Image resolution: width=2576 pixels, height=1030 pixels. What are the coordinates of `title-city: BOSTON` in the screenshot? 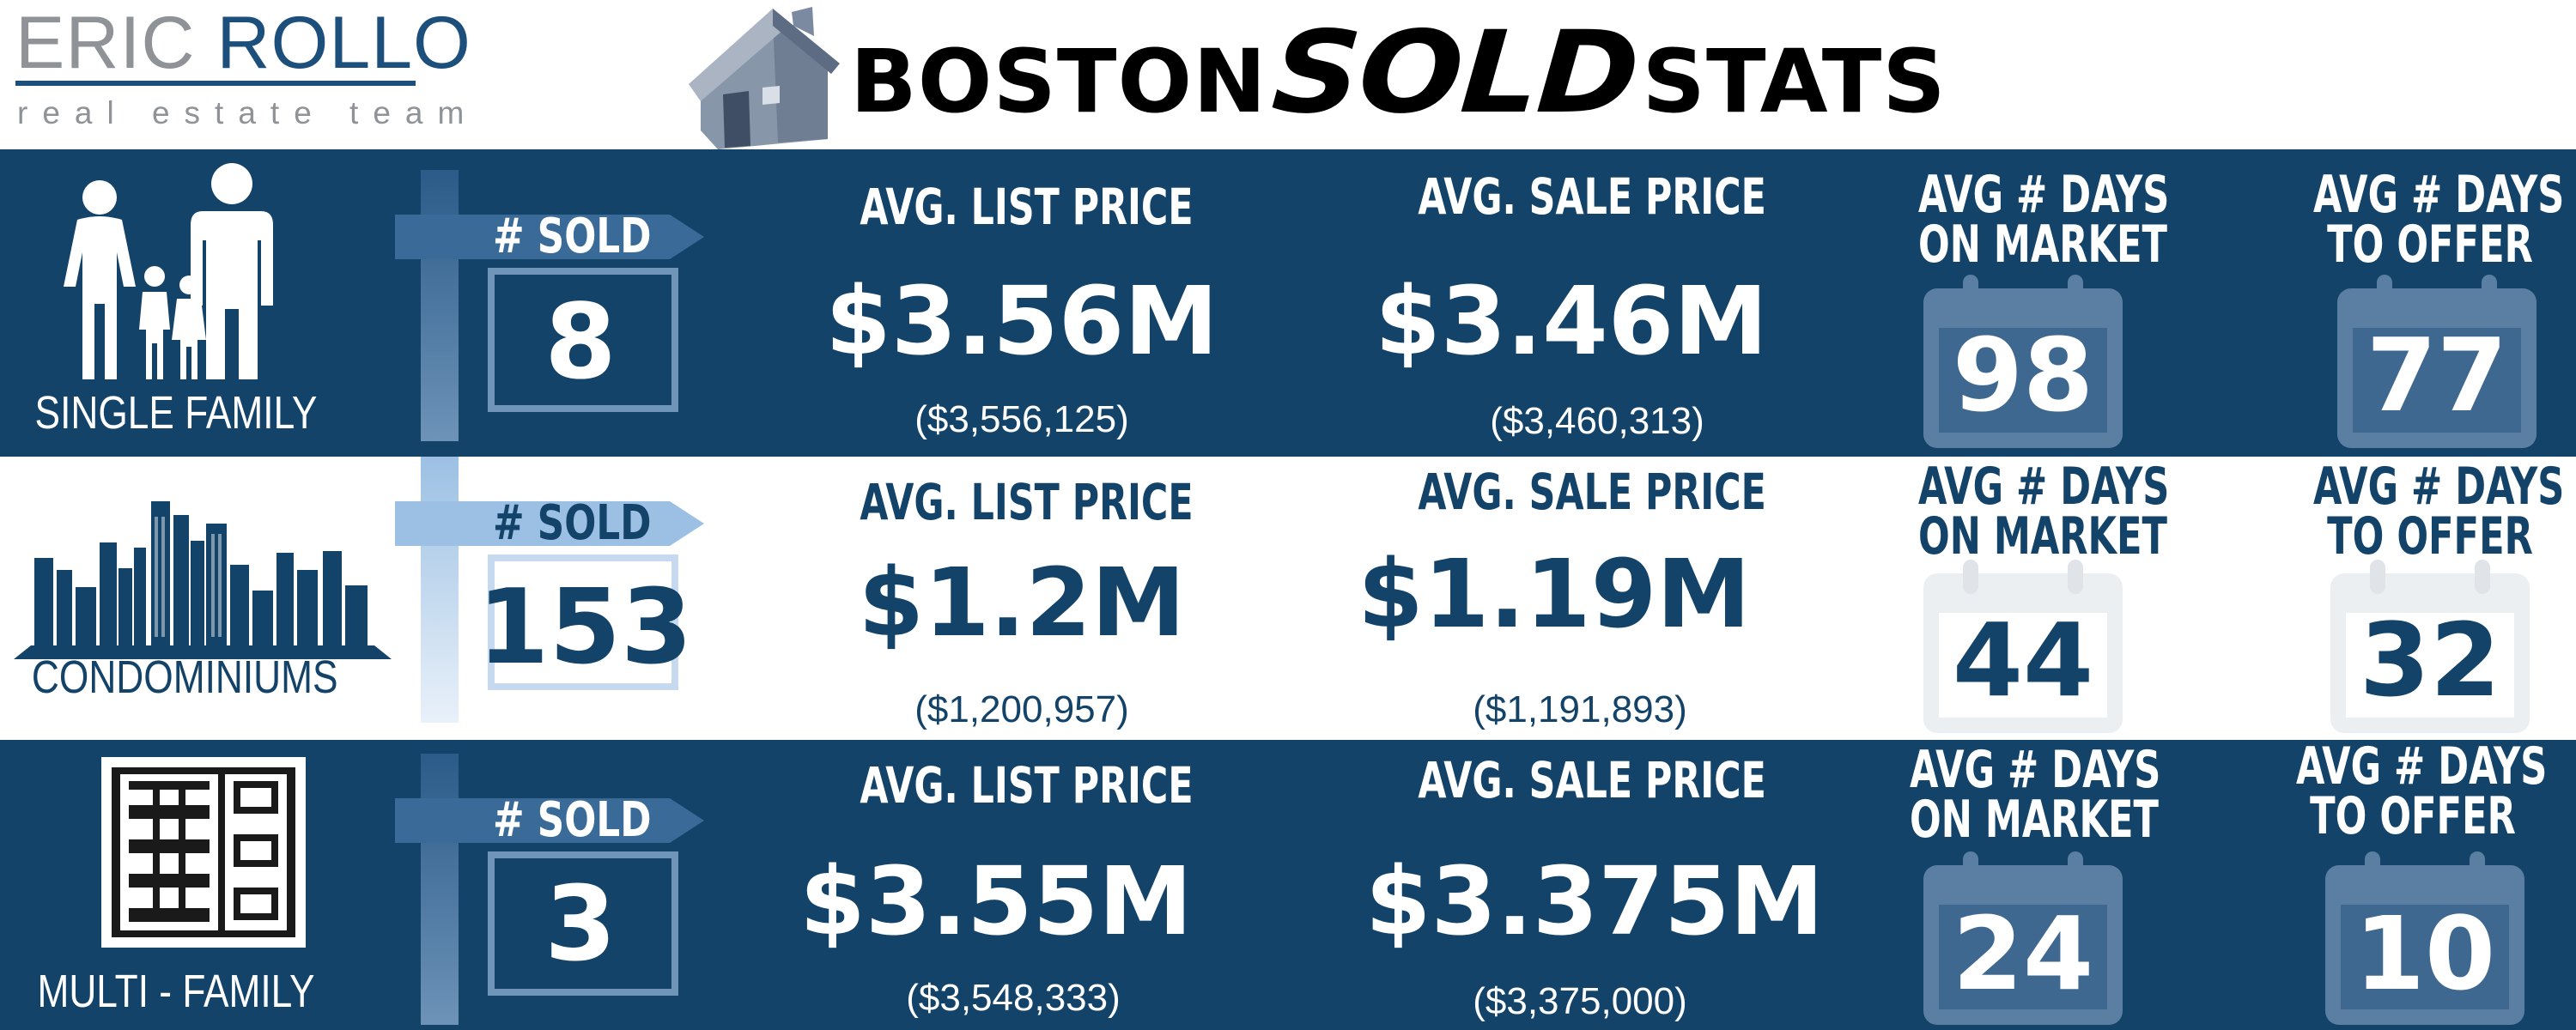 It's located at (1058, 82).